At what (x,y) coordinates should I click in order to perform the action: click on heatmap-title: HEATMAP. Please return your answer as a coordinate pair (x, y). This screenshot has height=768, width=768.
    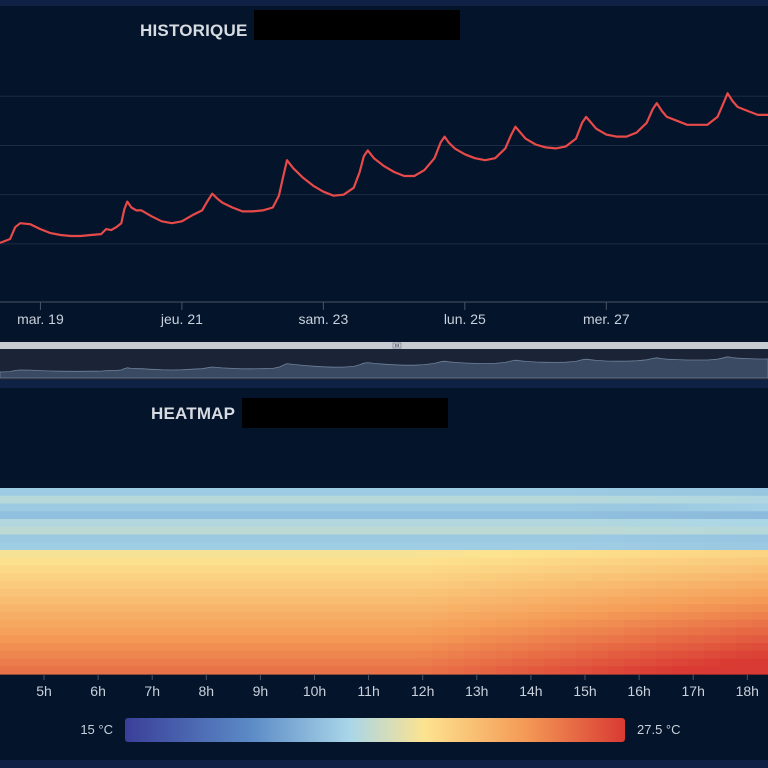
    Looking at the image, I should click on (193, 413).